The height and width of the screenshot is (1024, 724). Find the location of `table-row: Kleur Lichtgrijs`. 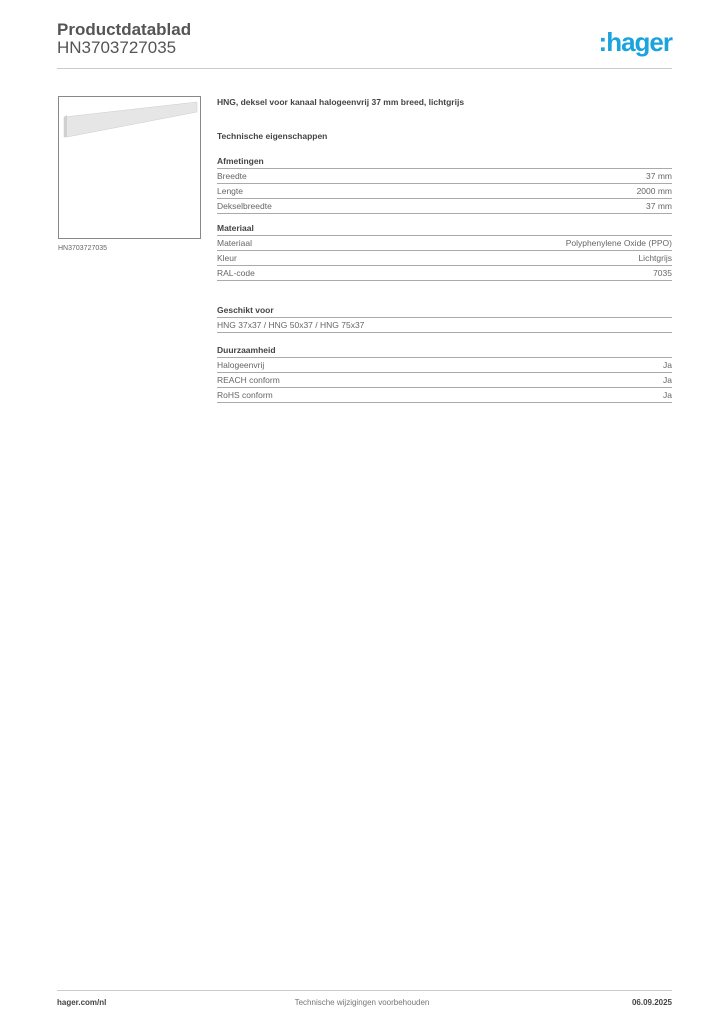

table-row: Kleur Lichtgrijs is located at coordinates (444, 258).